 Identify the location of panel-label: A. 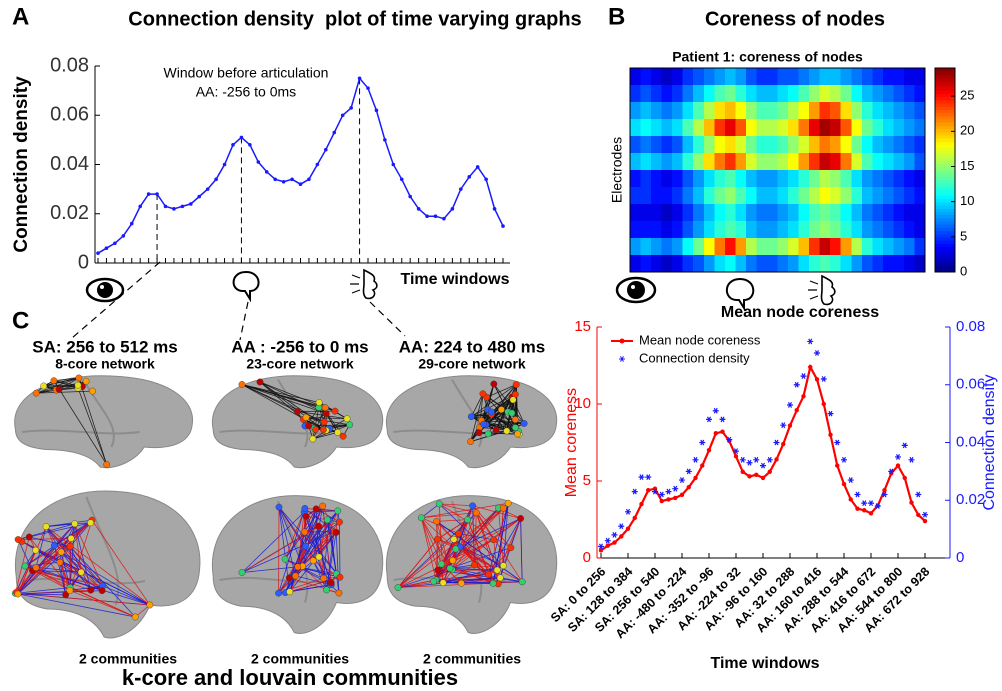
(20, 16).